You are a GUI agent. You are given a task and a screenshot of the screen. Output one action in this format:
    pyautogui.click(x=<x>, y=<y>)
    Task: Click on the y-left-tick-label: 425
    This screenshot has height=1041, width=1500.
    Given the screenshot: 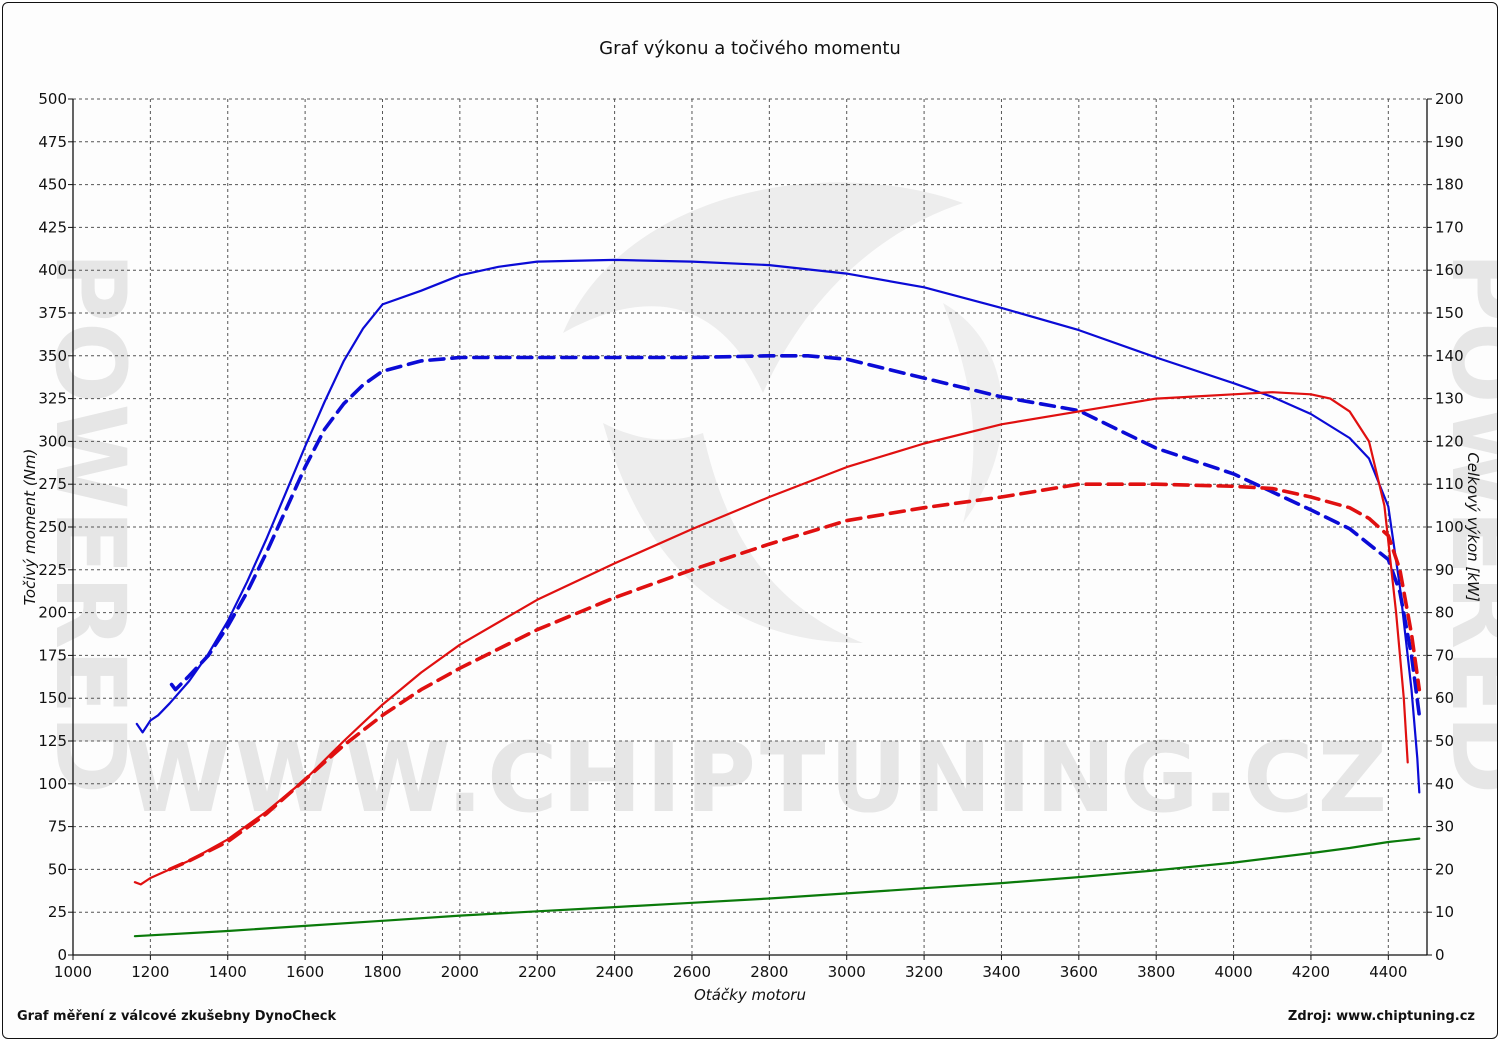 What is the action you would take?
    pyautogui.click(x=52, y=227)
    